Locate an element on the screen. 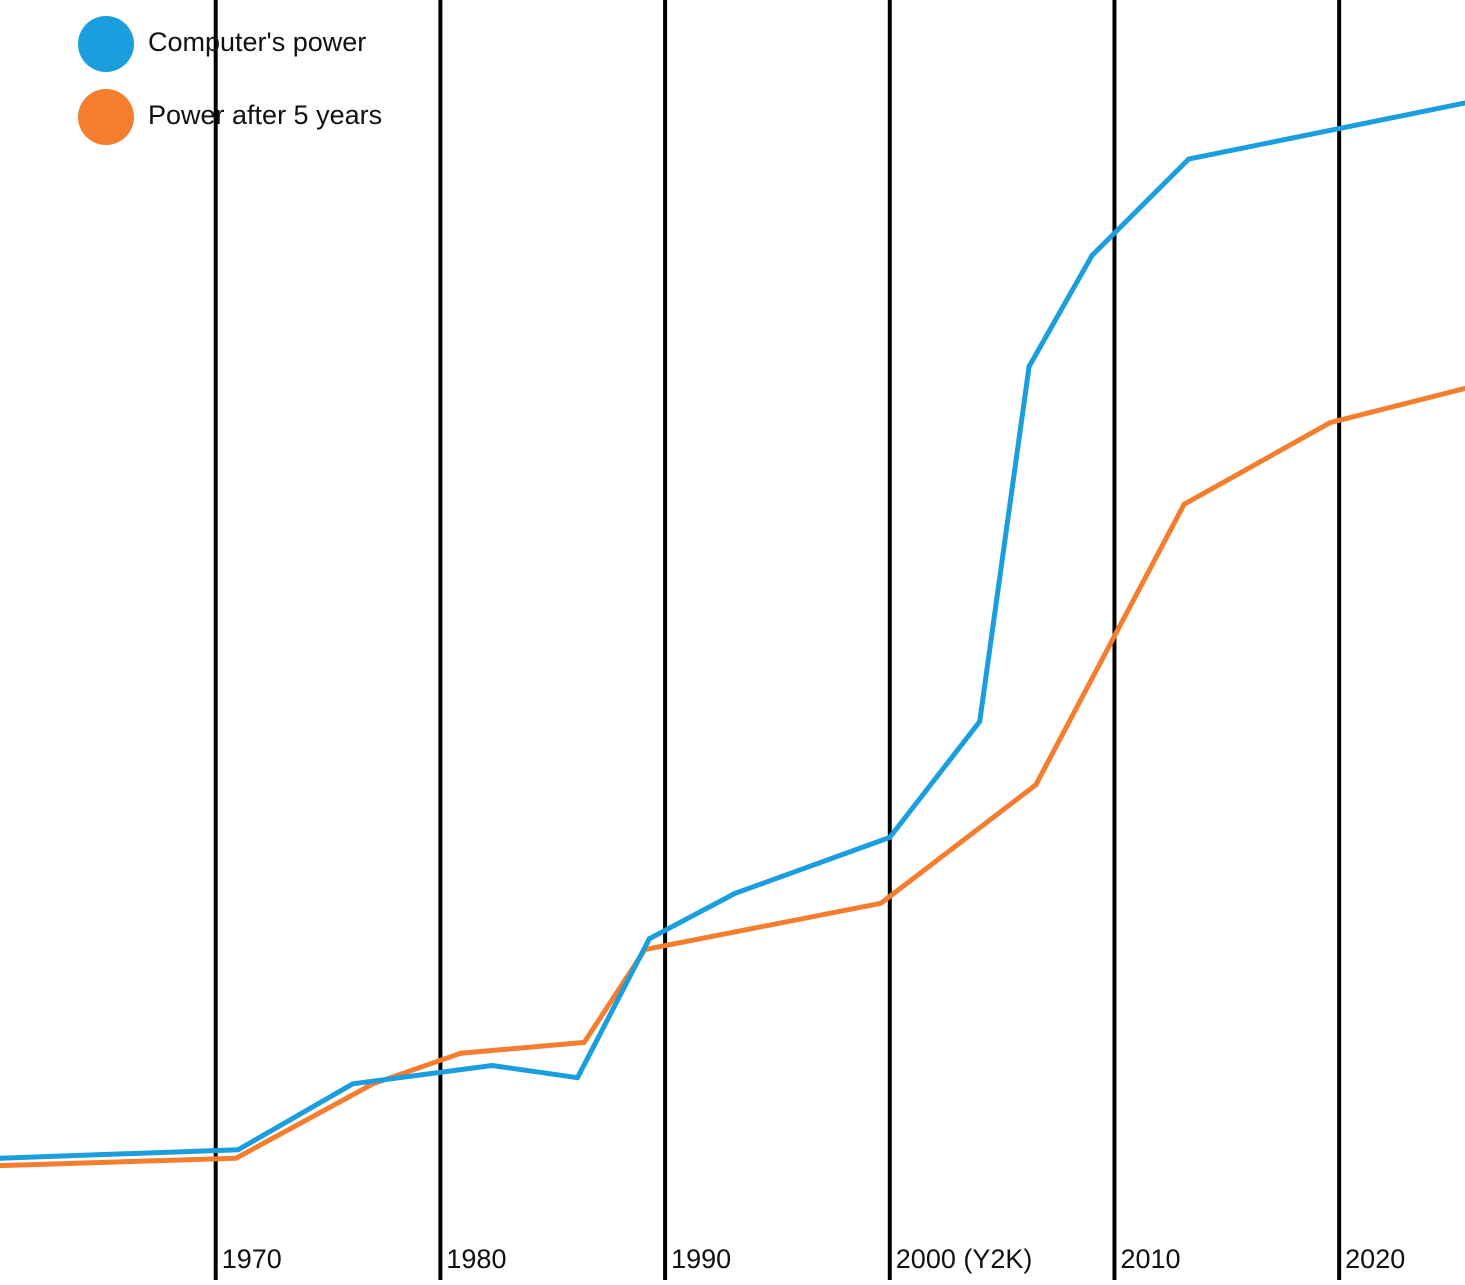  x-tick-label-2020: 2020 is located at coordinates (1375, 1259).